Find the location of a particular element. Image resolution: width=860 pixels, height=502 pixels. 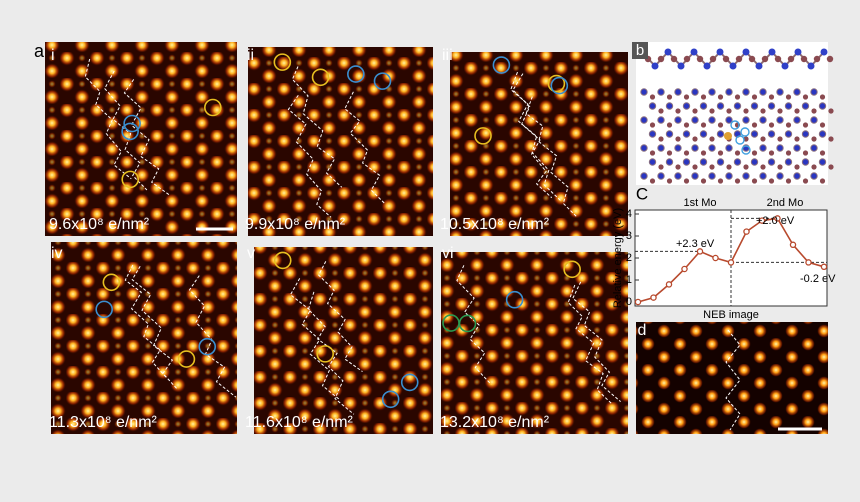

dose-label: 11.6x10⁸ e/nm² is located at coordinates (299, 422).